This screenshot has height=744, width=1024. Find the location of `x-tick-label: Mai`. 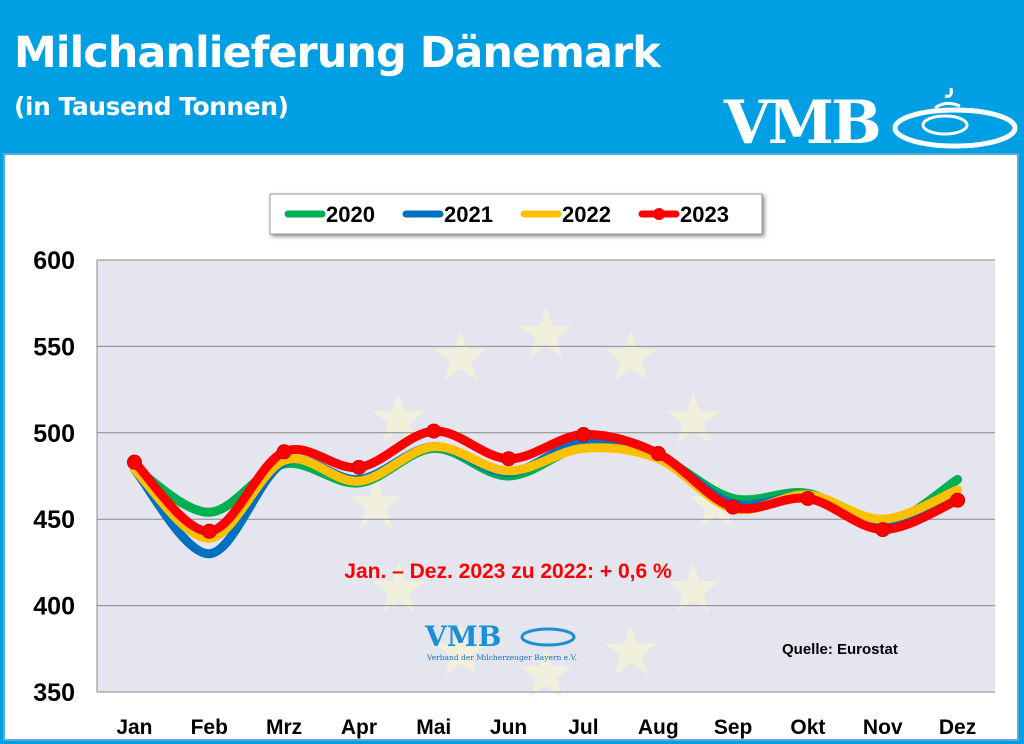

x-tick-label: Mai is located at coordinates (433, 727).